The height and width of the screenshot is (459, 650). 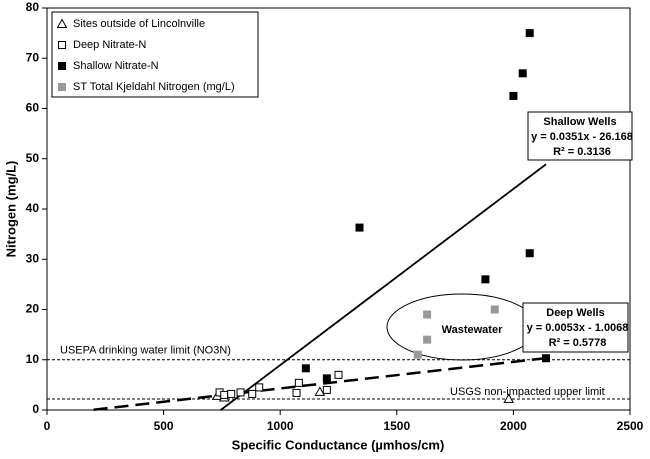 I want to click on y-axis-title: Nitrogen (mg/L), so click(x=10, y=209).